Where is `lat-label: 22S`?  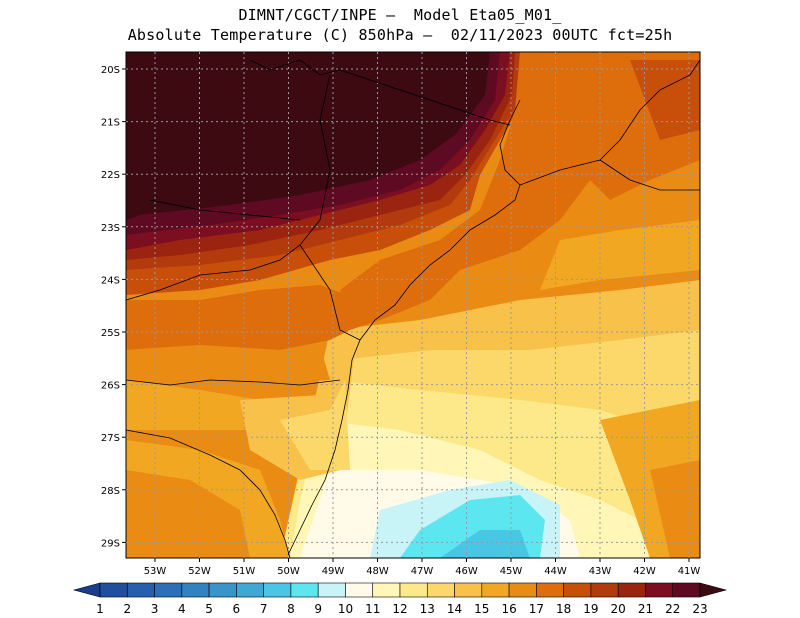
lat-label: 22S is located at coordinates (110, 175).